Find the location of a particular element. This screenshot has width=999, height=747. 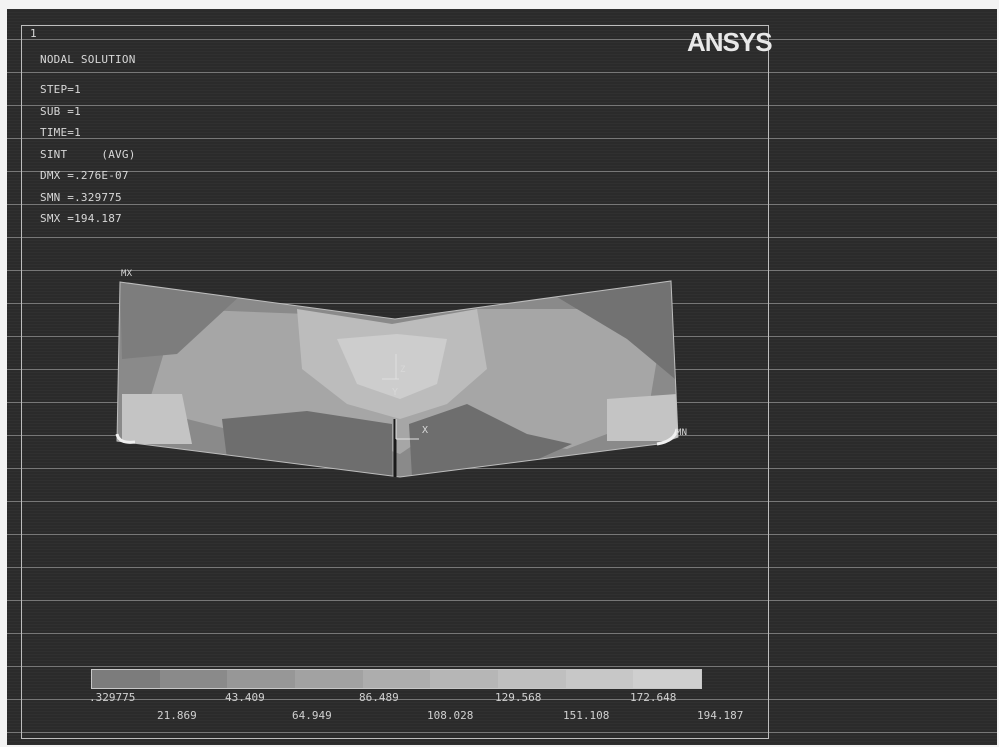

legend-label: .329775 is located at coordinates (112, 697).